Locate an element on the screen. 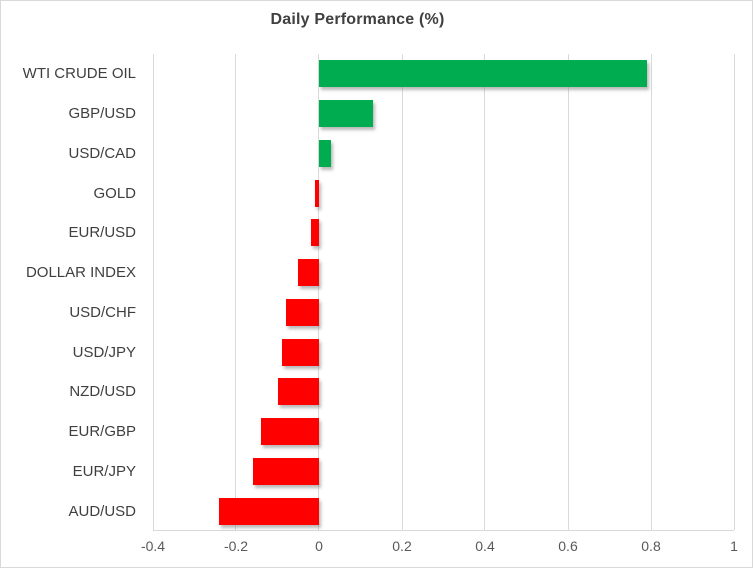 This screenshot has height=568, width=753. bar-gold is located at coordinates (316, 193).